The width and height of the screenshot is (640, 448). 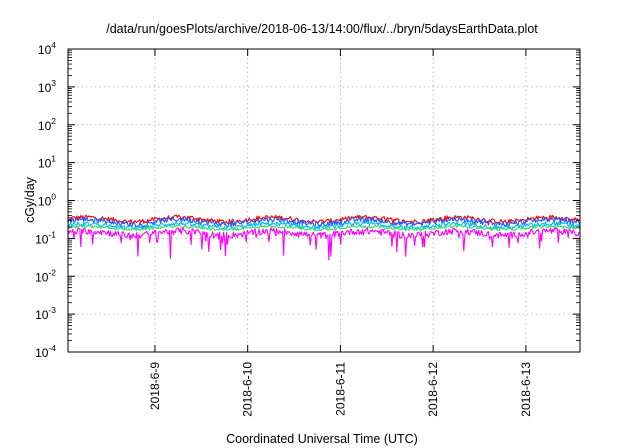 I want to click on y-tick-label-exponent: 2, so click(x=53, y=121).